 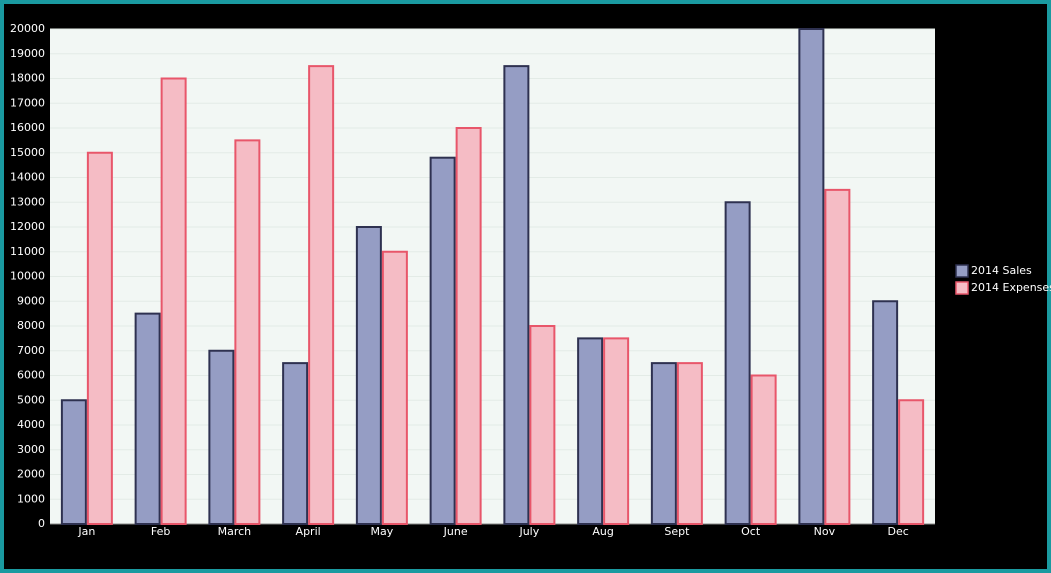 What do you see at coordinates (27, 201) in the screenshot?
I see `y-tick-label: 13000` at bounding box center [27, 201].